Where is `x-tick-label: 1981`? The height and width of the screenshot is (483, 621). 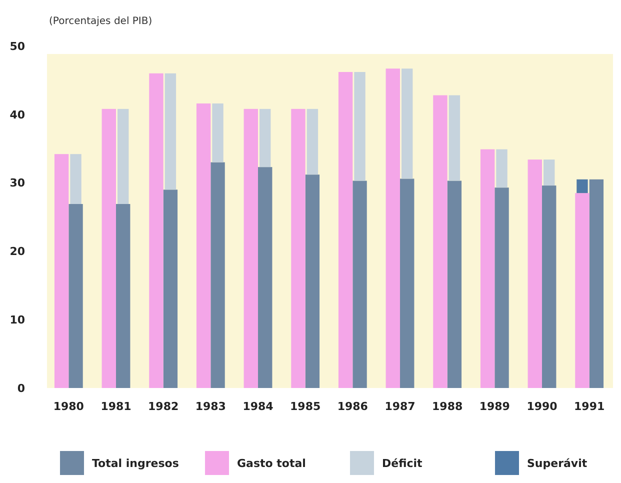 x-tick-label: 1981 is located at coordinates (116, 406).